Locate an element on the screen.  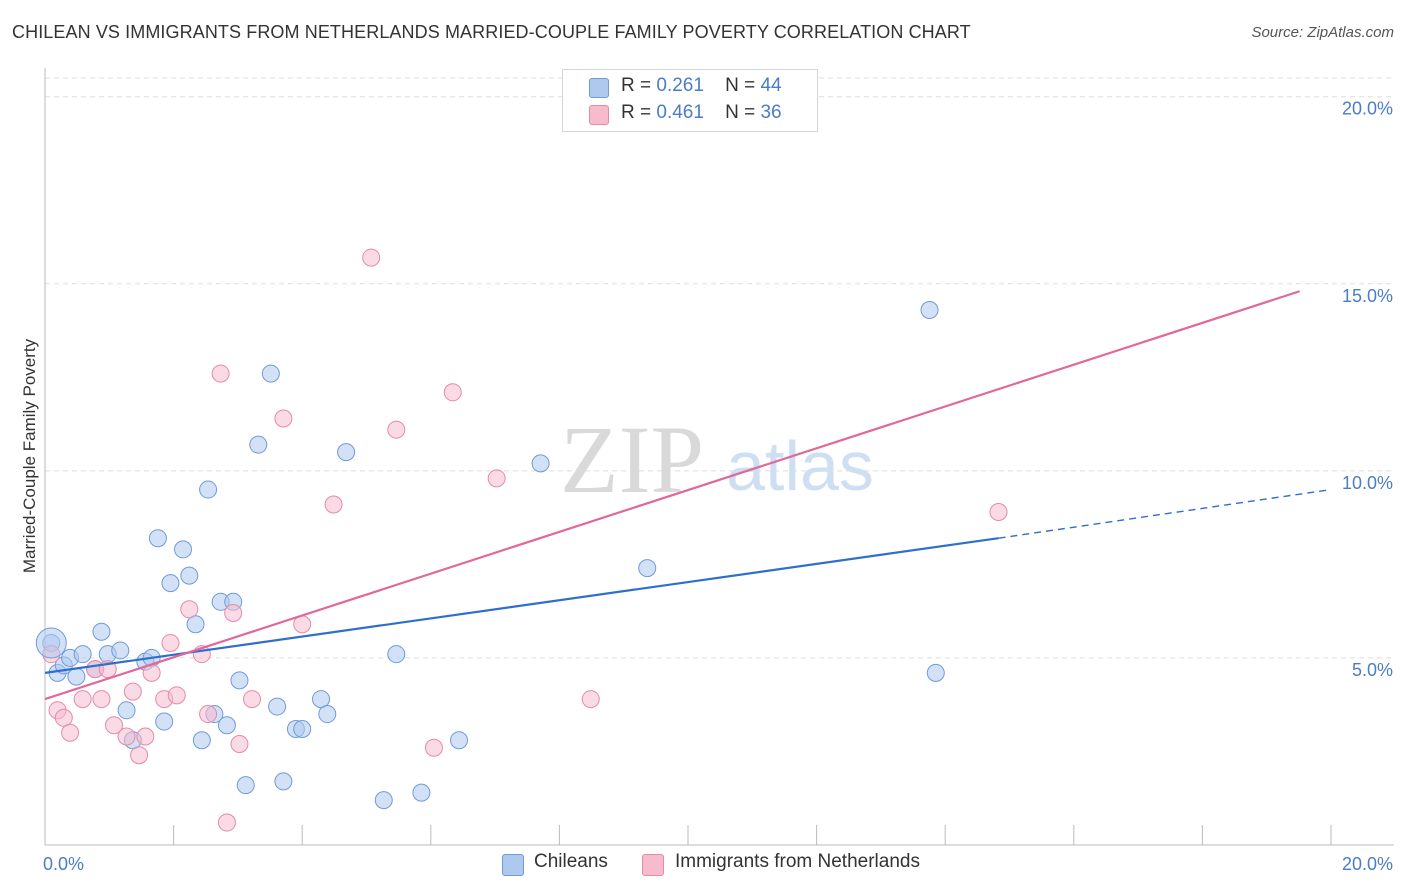
correlation-legend: R = 0.261 N = 44 R = 0.461 N = 36 is located at coordinates (690, 100).